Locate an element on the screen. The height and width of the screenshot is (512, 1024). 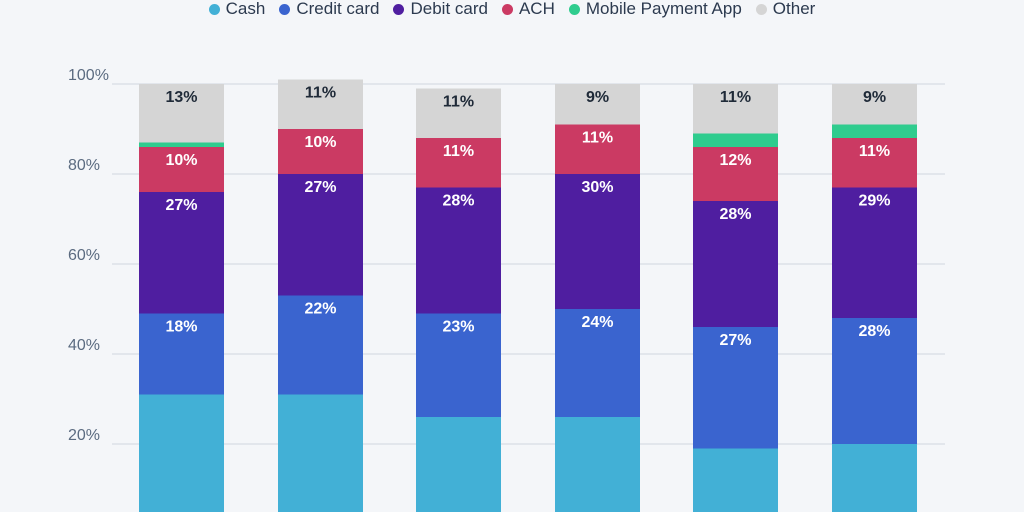
legend-item-other: Other is located at coordinates (785, 9).